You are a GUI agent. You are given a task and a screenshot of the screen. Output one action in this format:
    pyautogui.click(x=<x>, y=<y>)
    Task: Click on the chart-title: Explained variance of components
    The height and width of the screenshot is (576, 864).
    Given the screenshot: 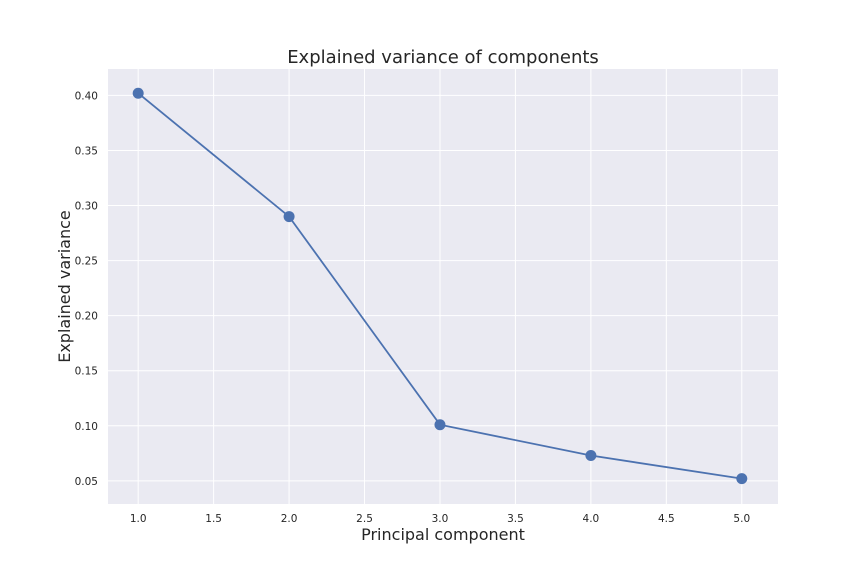 What is the action you would take?
    pyautogui.click(x=443, y=57)
    